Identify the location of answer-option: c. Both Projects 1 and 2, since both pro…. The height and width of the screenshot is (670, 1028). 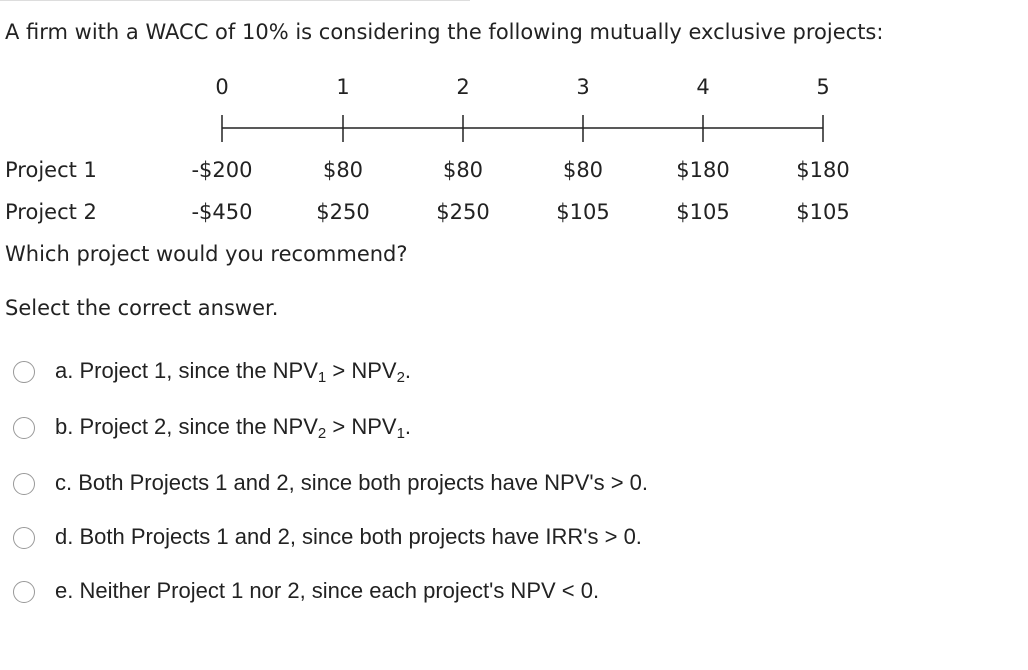
(351, 483).